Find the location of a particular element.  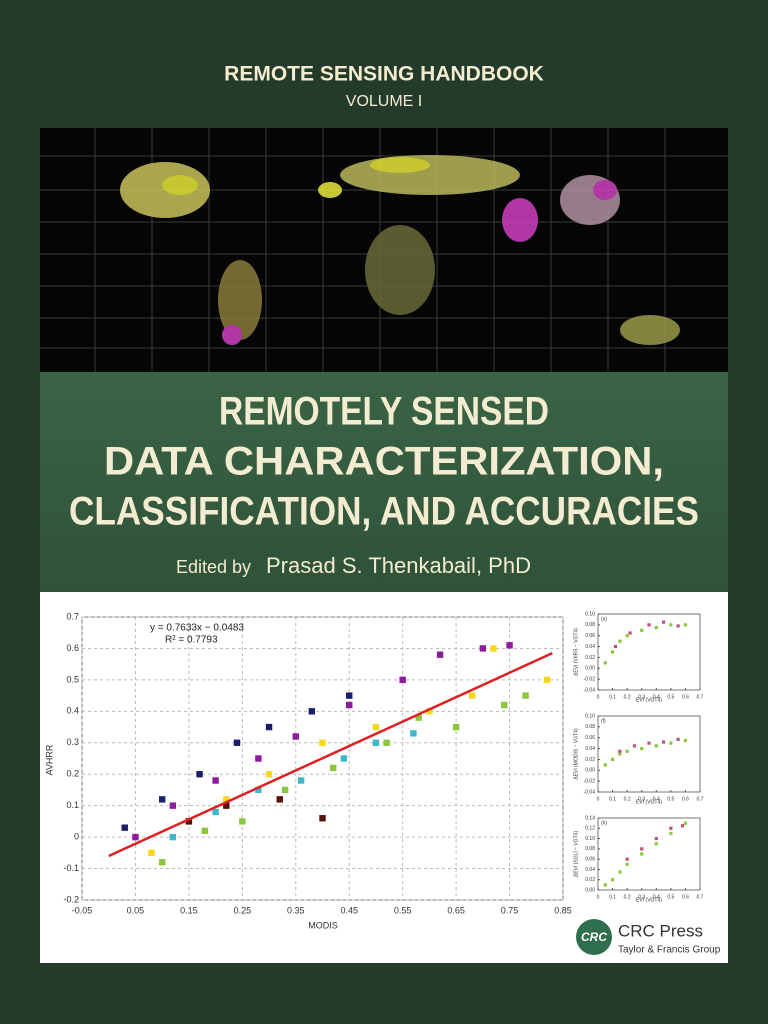

x-tick-label: 0.4 is located at coordinates (656, 697).